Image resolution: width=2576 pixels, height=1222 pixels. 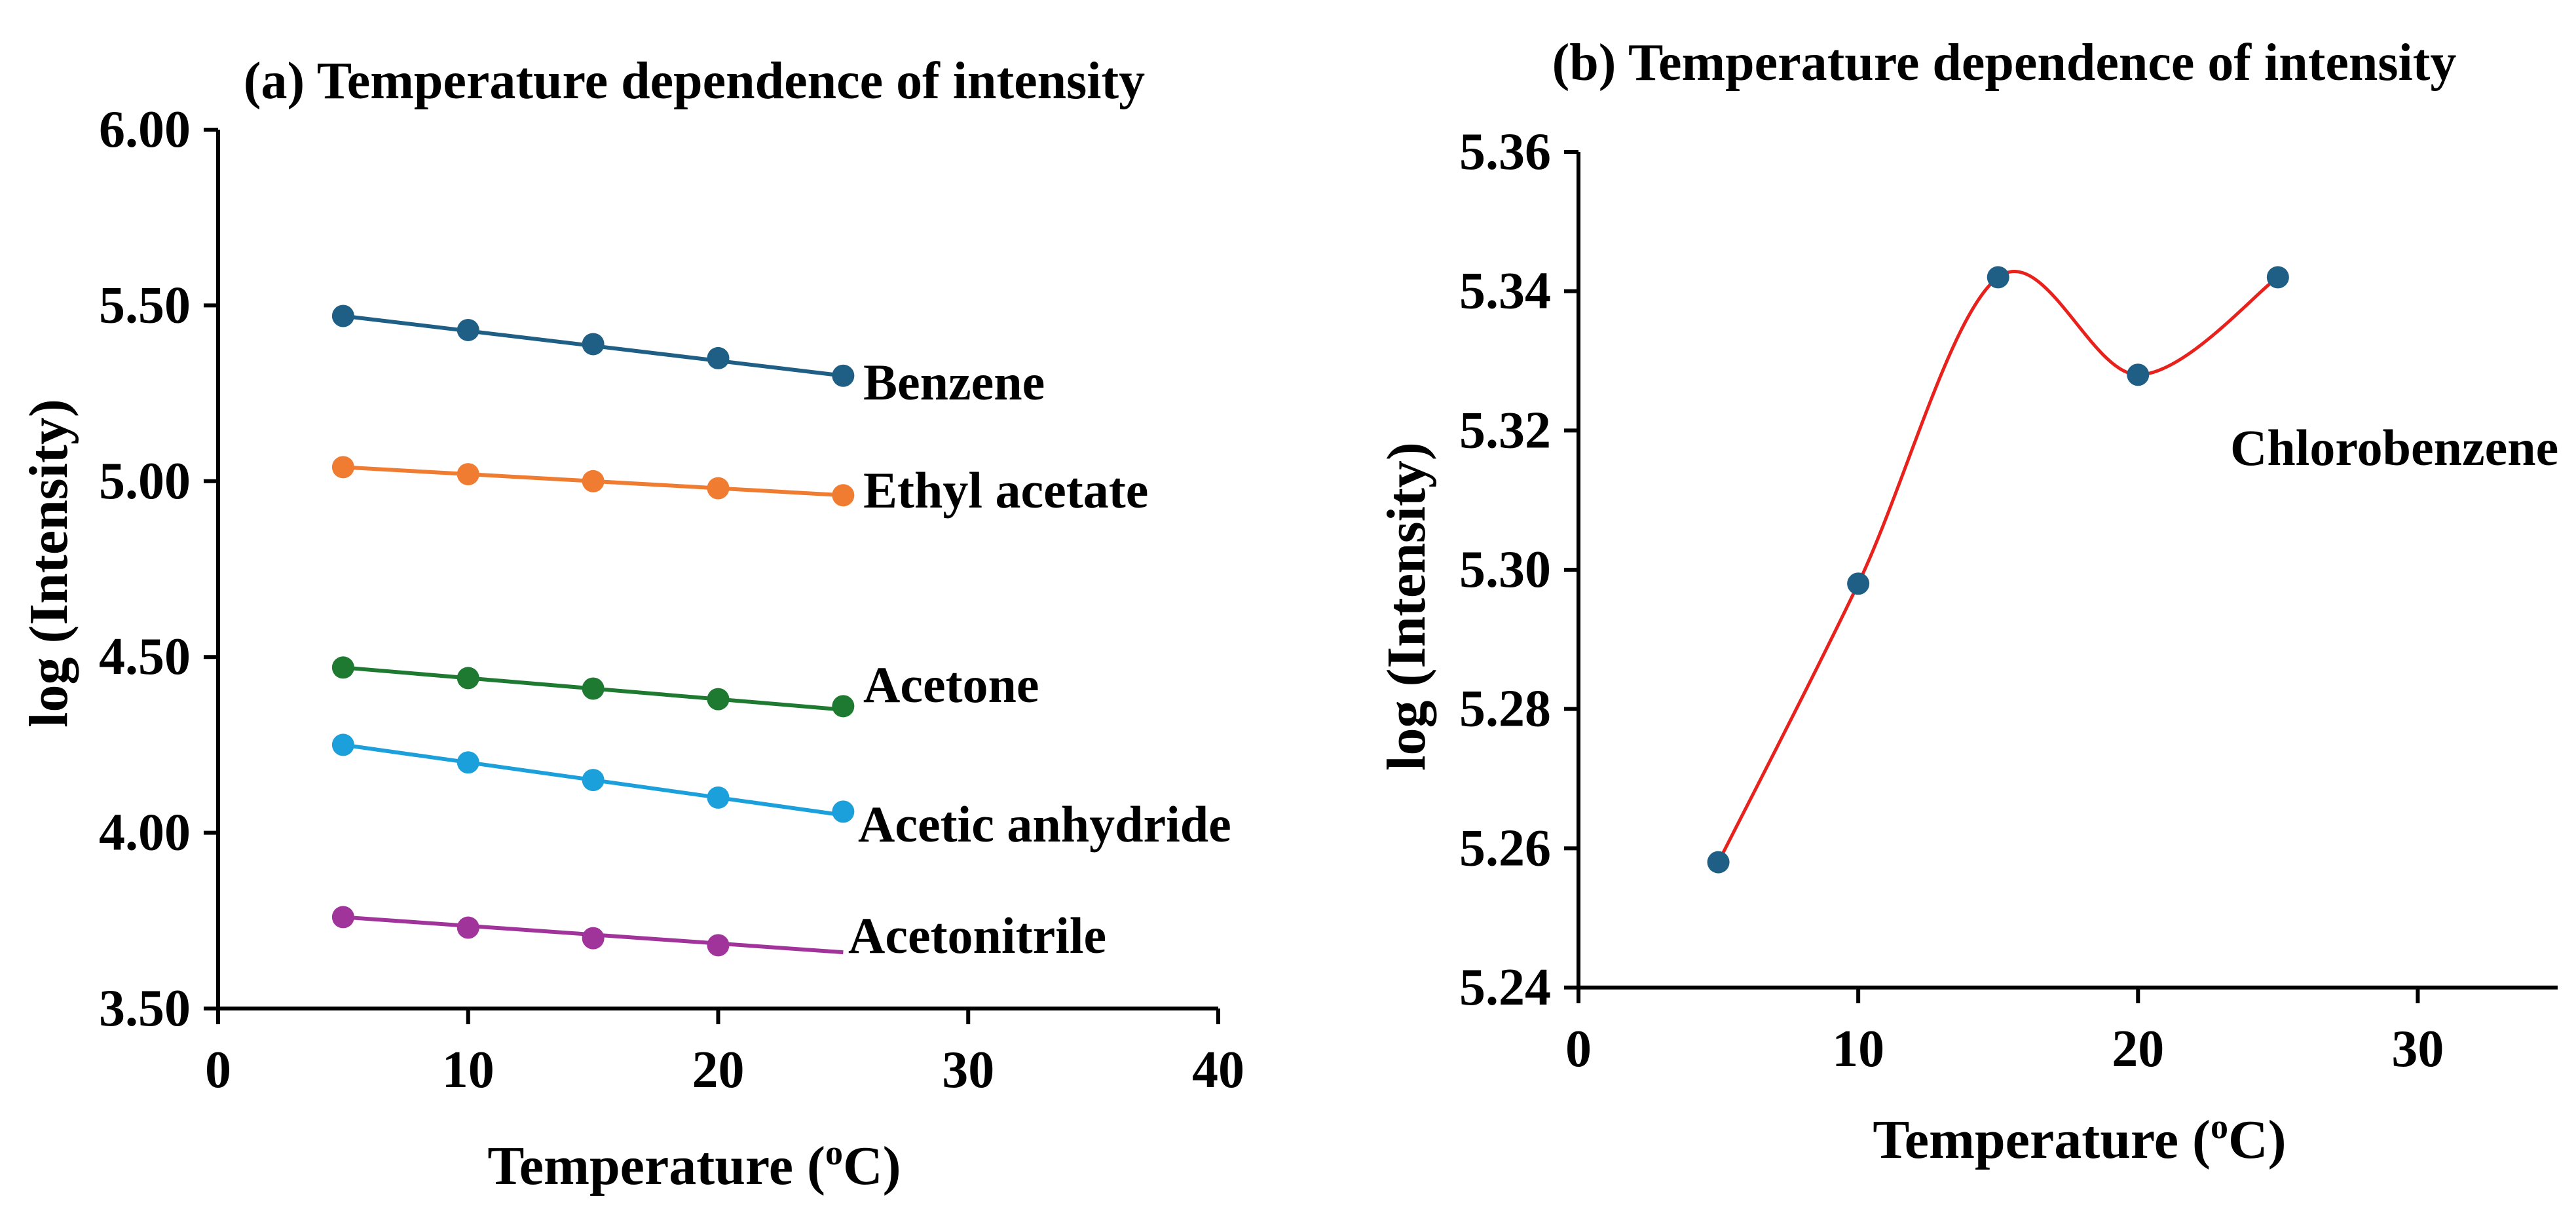 I want to click on chart-b-title: (b) Temperature dependence of intensity, so click(x=2004, y=63).